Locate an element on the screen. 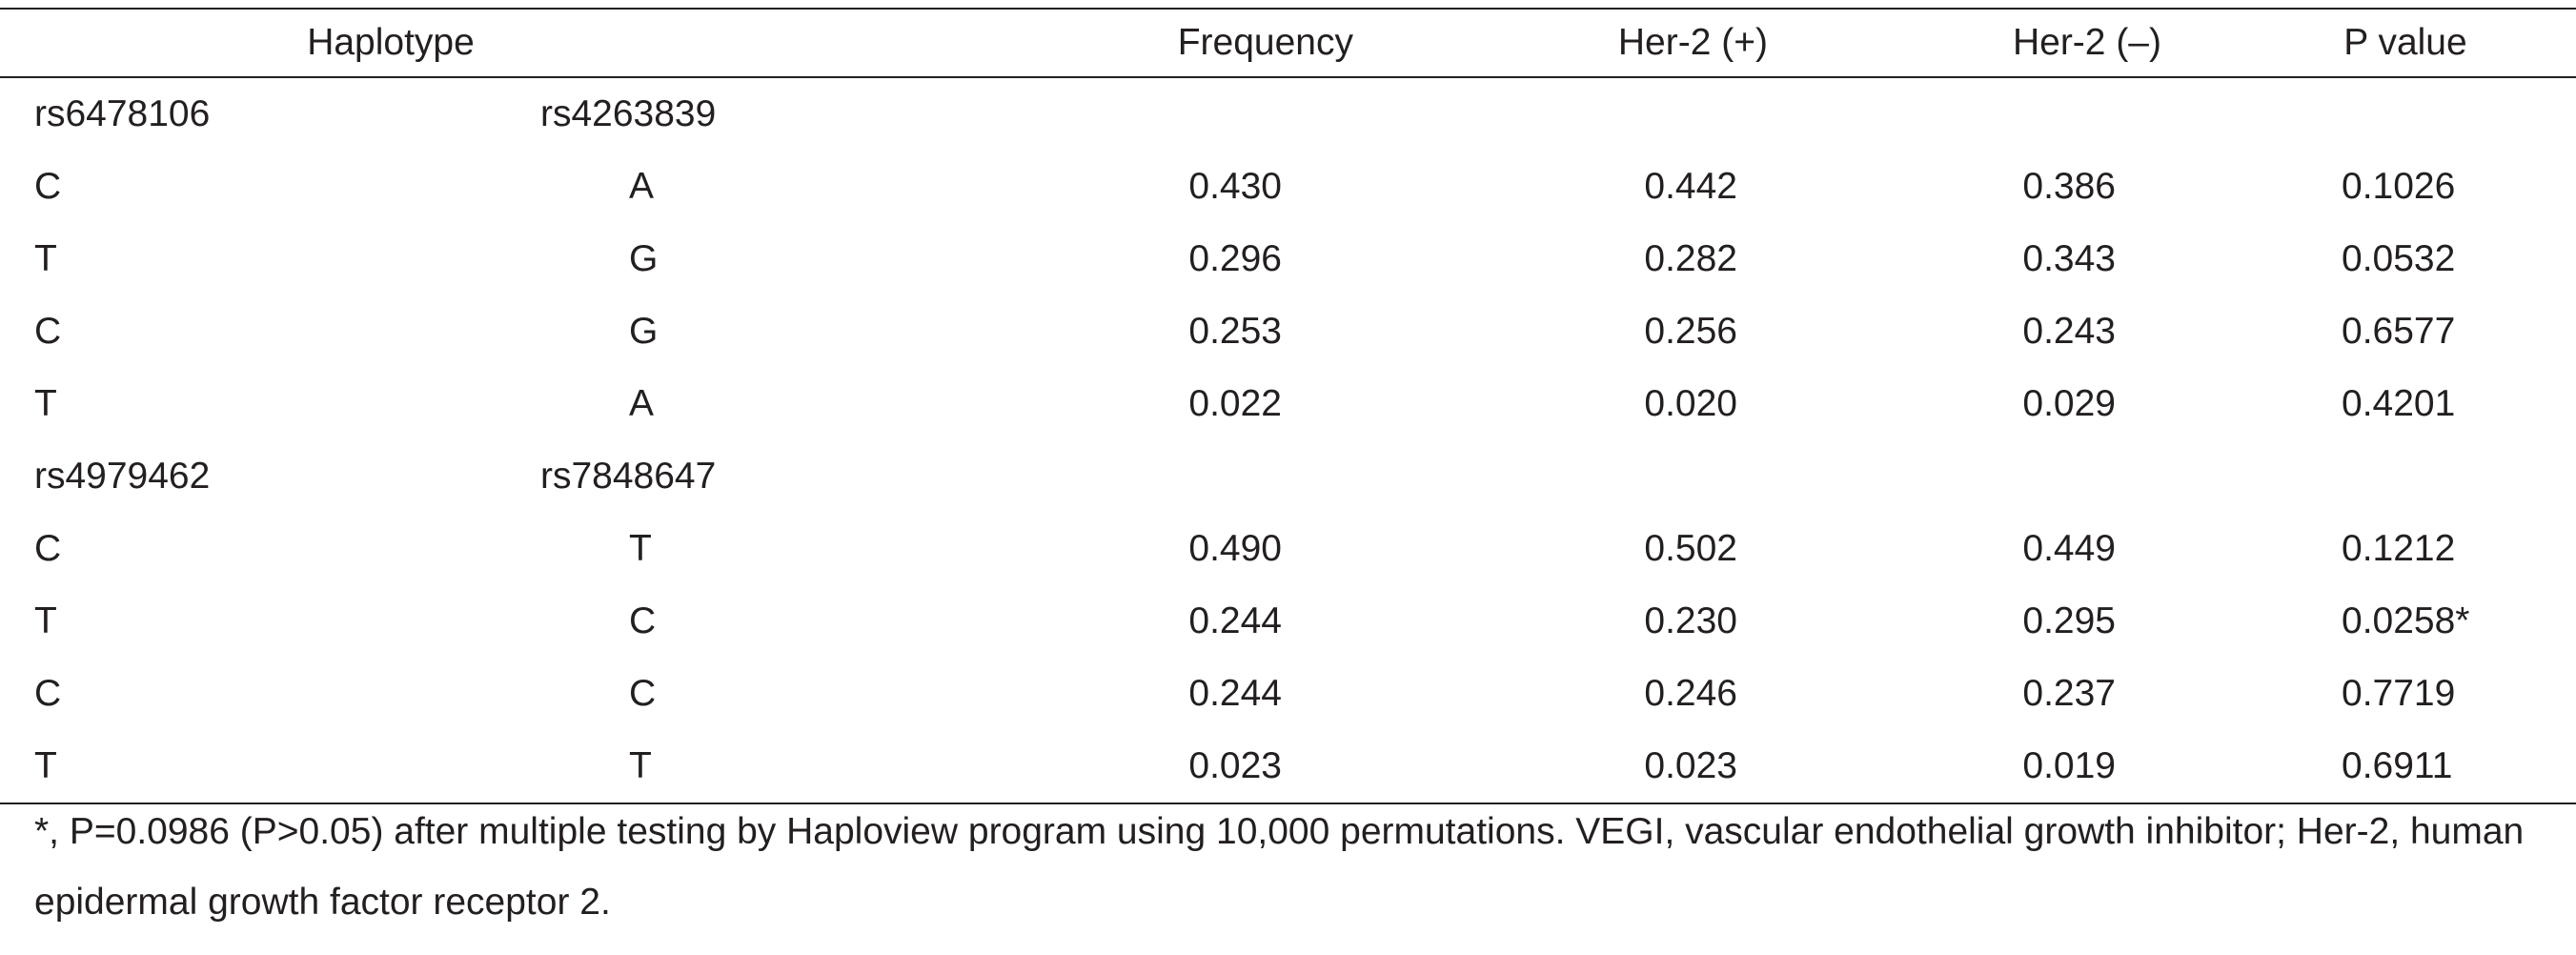 This screenshot has height=955, width=2576. header-frequency: Frequency is located at coordinates (1093, 43).